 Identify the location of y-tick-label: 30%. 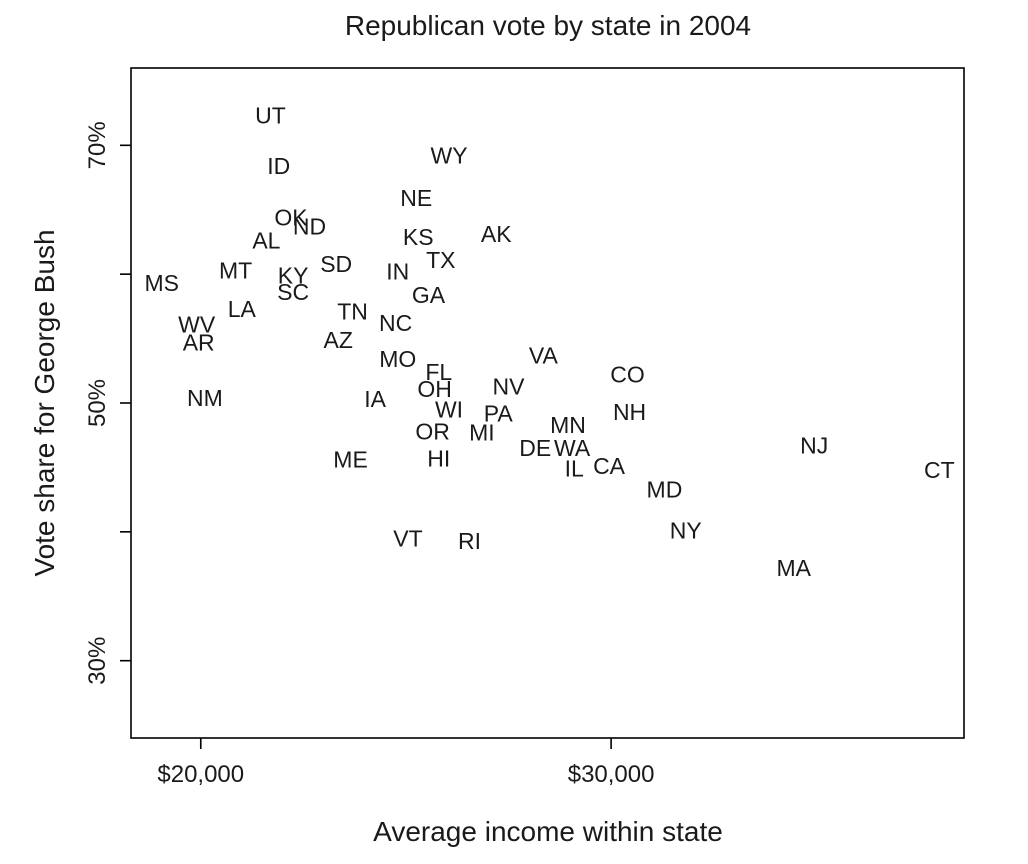
(97, 661).